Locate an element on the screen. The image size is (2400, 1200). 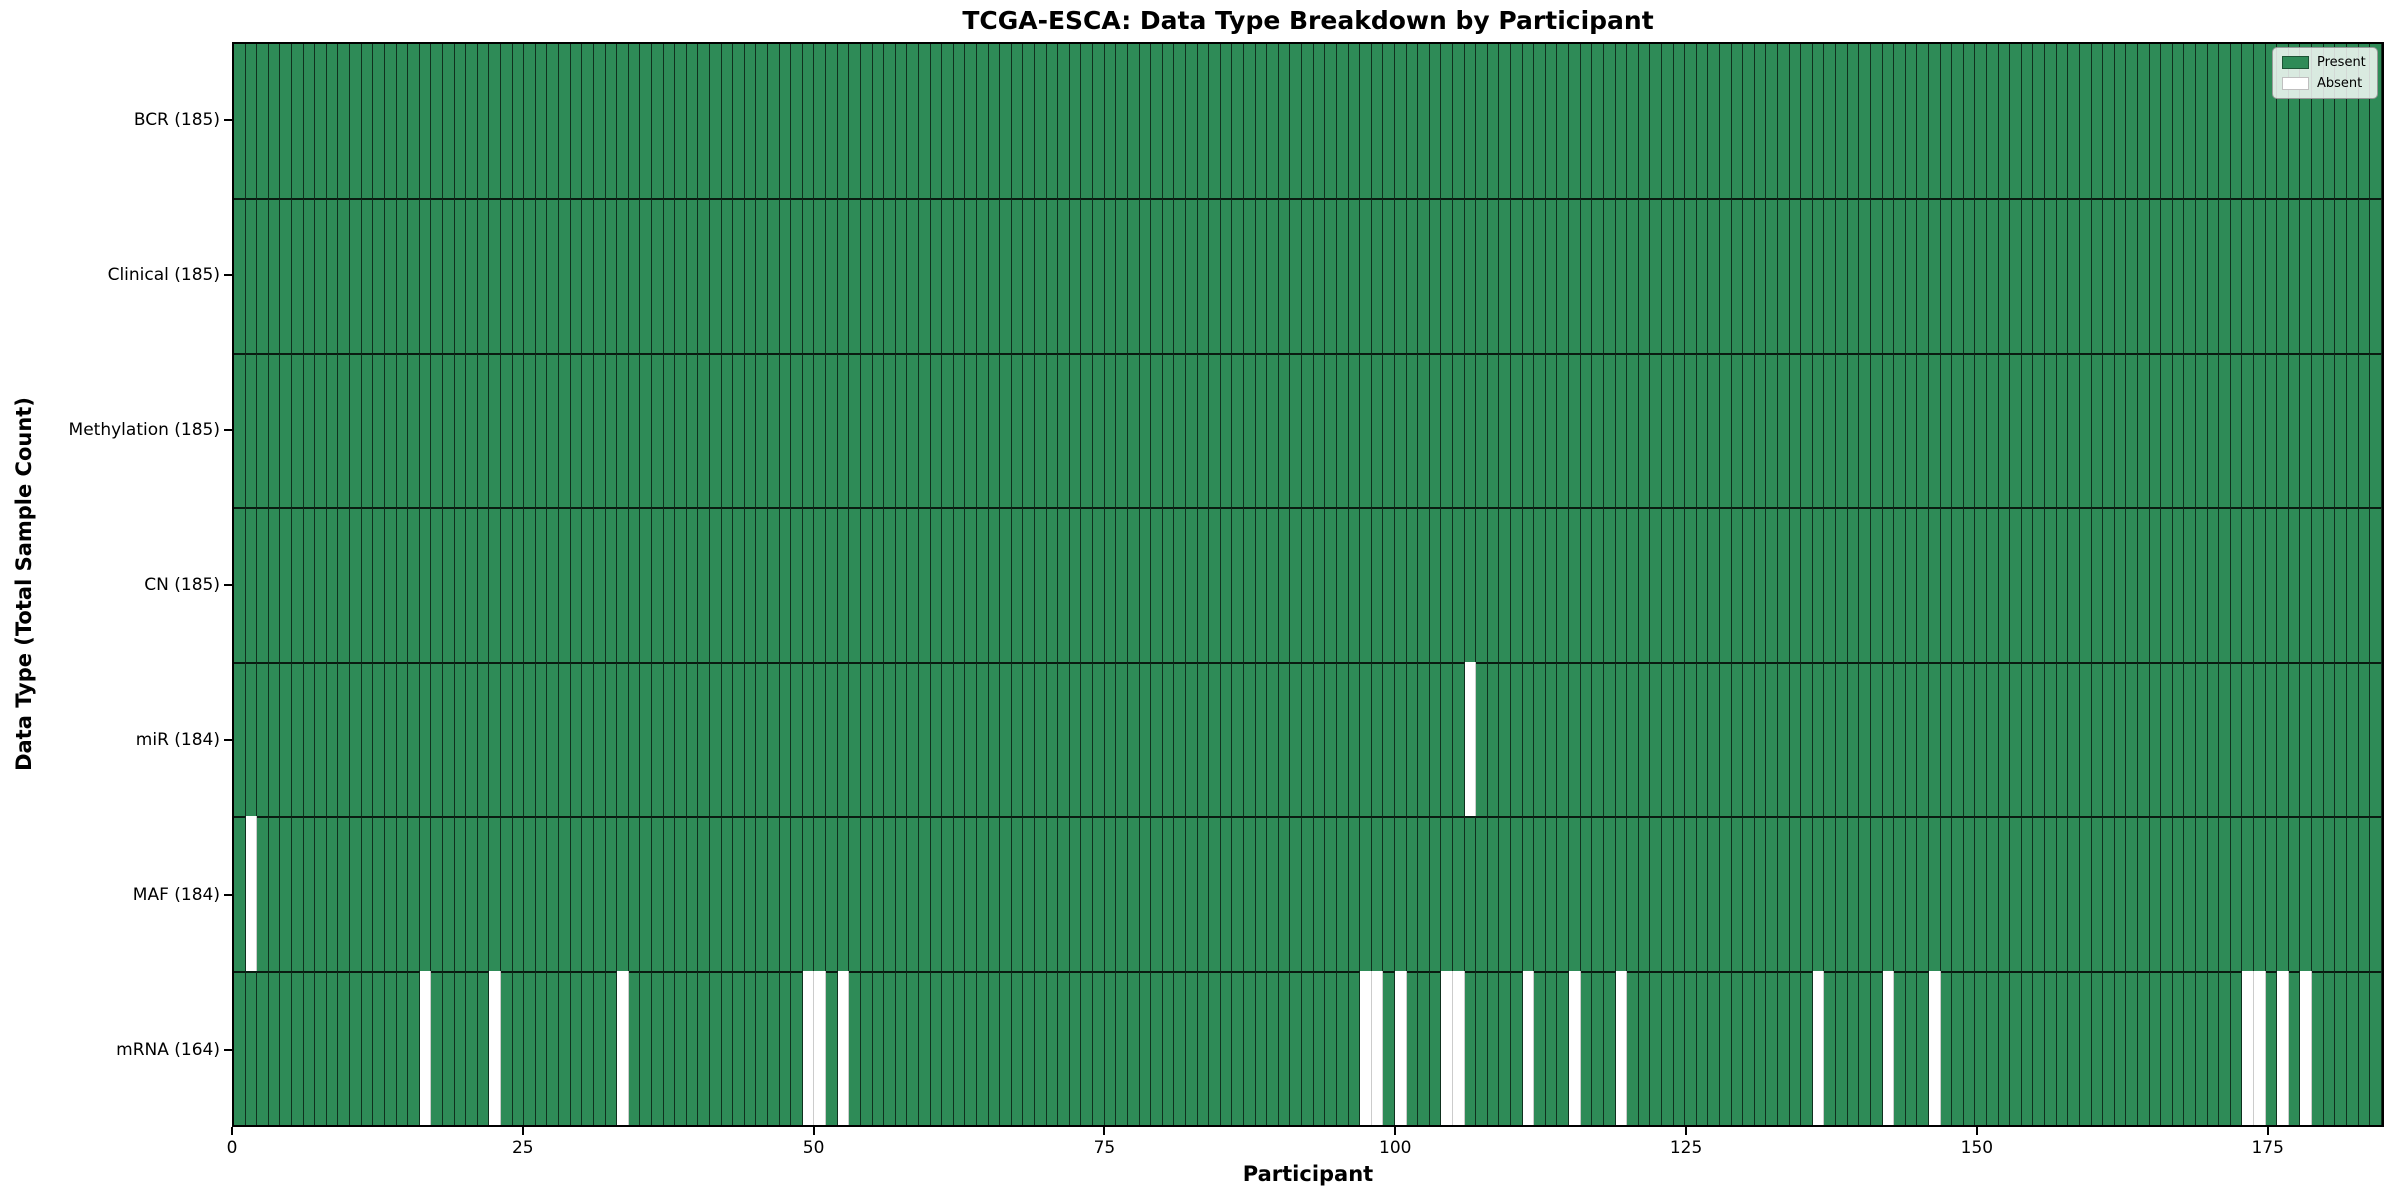
y-tick-label-clinical: Clinical (185) is located at coordinates (163, 274).